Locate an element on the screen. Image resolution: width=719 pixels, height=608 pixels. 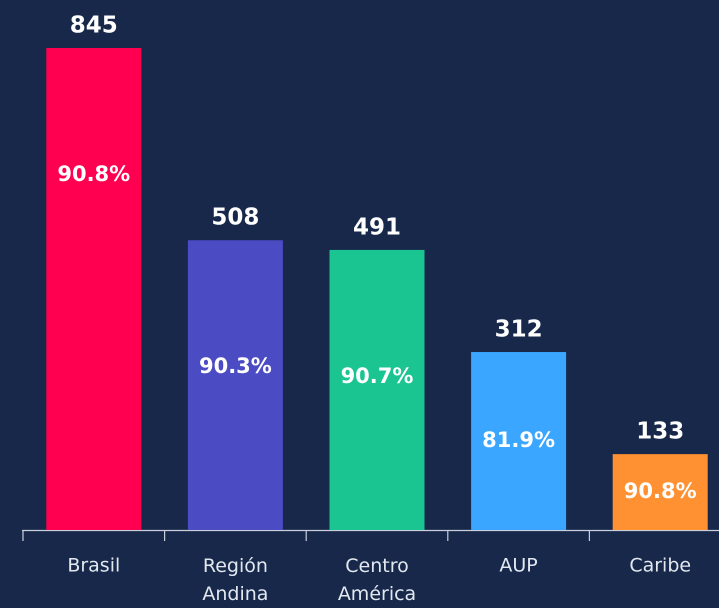
x-tick-label: Región Andina is located at coordinates (235, 580).